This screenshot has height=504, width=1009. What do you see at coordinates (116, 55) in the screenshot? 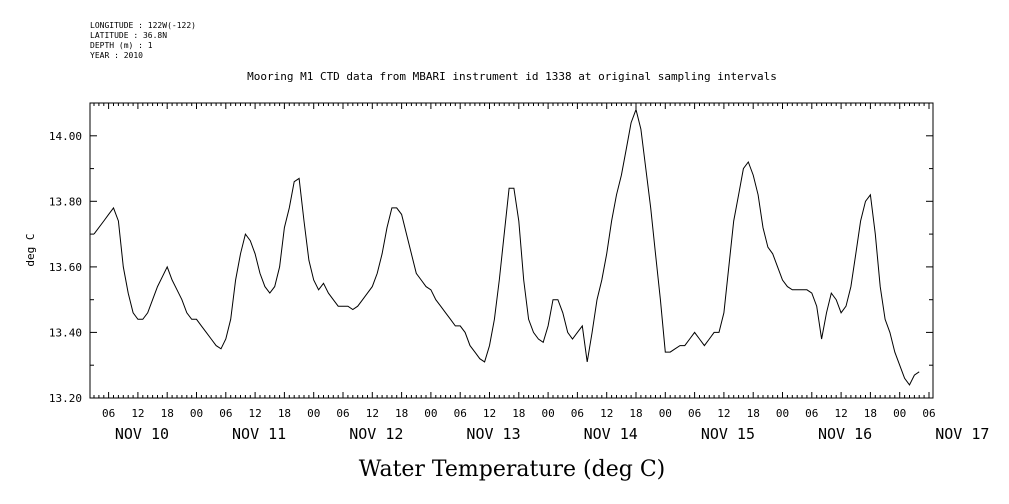
I see `meta-year: YEAR : 2010` at bounding box center [116, 55].